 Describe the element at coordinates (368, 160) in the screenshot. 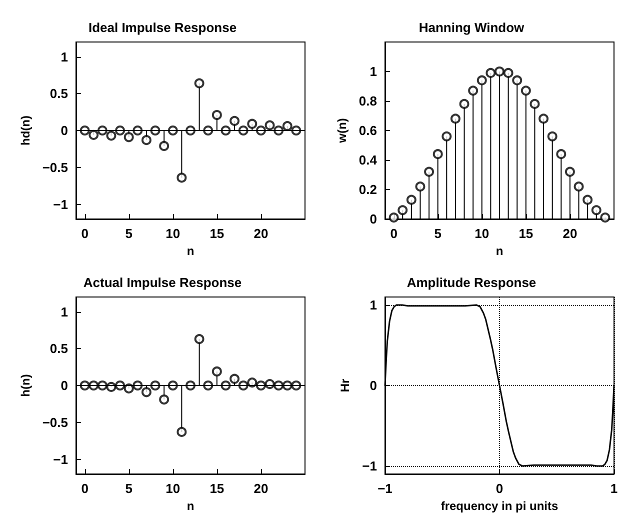

I see `y-tick-label: 0.4` at that location.